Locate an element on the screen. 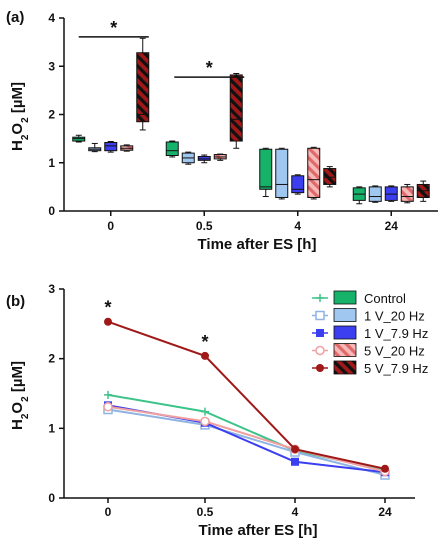 The height and width of the screenshot is (550, 448). legend-item-1-v-7-9-hz: 1 V_7.9 Hz is located at coordinates (370, 333).